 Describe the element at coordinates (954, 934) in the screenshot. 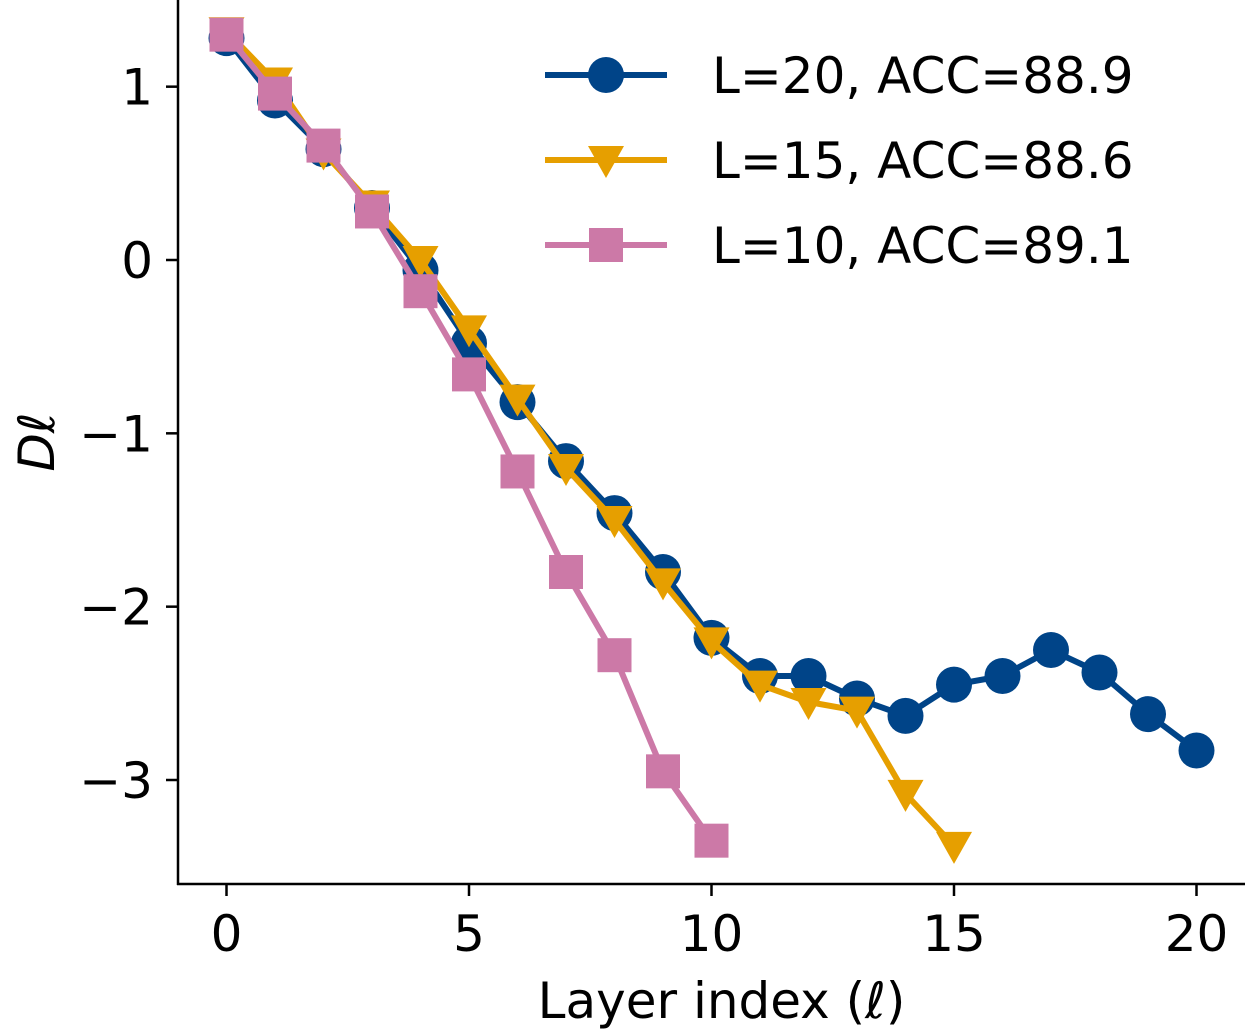

I see `x-tick-label: 15` at that location.